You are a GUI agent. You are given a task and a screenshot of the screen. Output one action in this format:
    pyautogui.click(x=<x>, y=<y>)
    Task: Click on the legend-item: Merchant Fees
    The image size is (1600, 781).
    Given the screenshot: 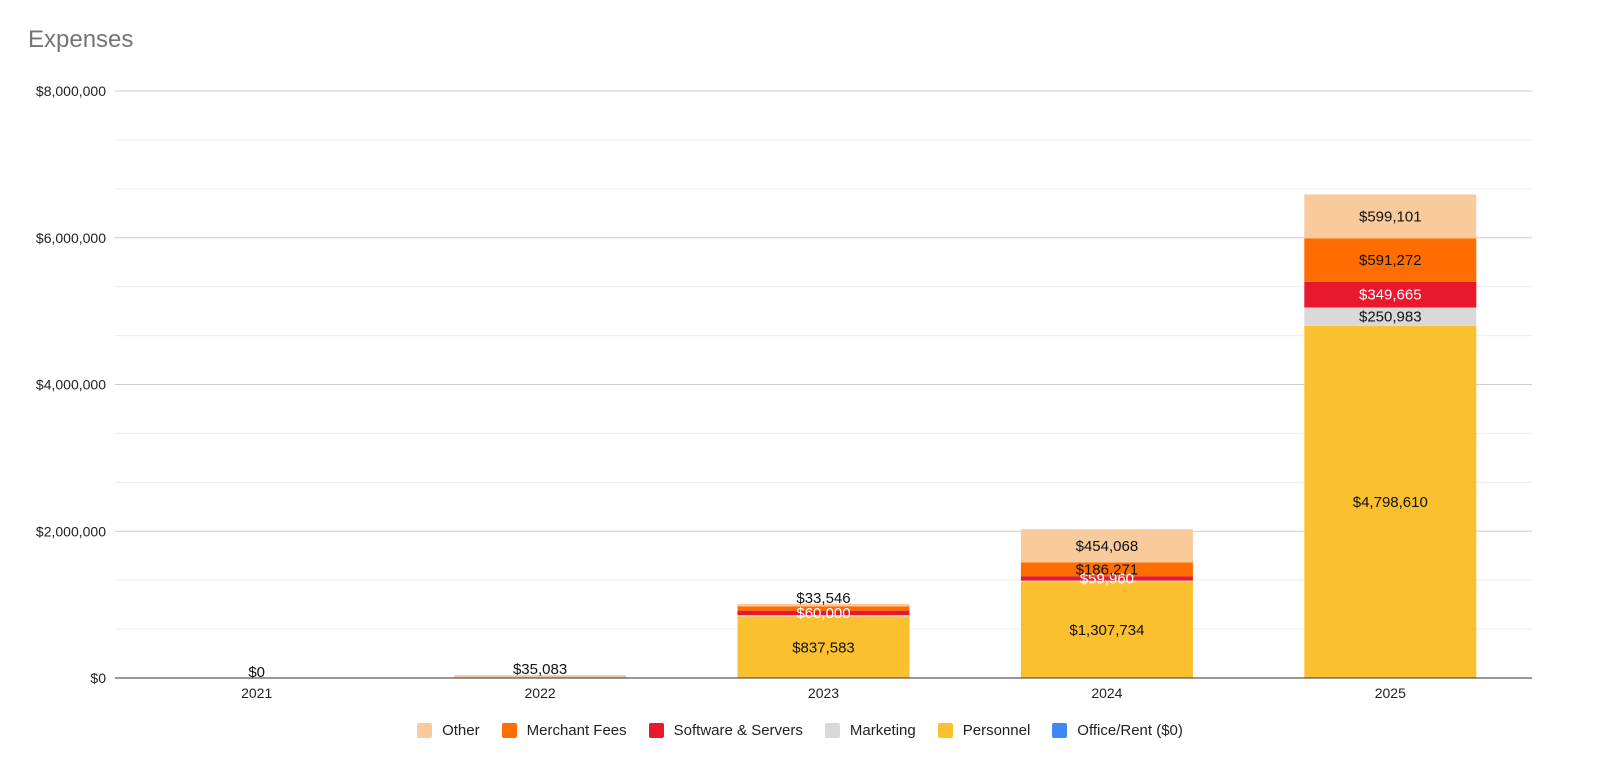 What is the action you would take?
    pyautogui.click(x=564, y=730)
    